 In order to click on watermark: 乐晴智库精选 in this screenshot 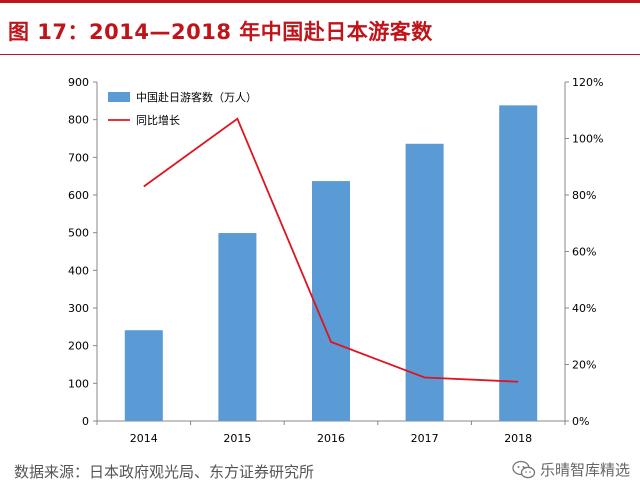, I will do `click(571, 469)`.